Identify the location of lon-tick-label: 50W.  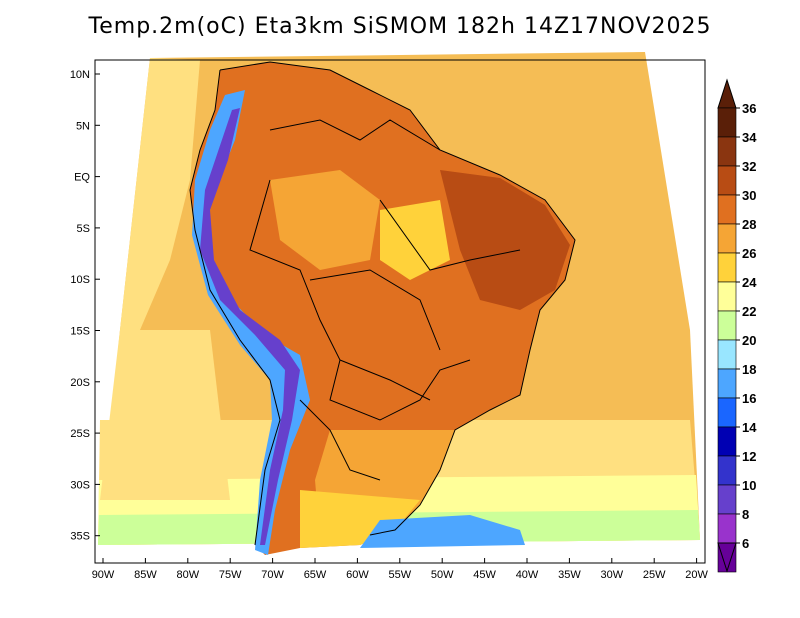
(442, 575).